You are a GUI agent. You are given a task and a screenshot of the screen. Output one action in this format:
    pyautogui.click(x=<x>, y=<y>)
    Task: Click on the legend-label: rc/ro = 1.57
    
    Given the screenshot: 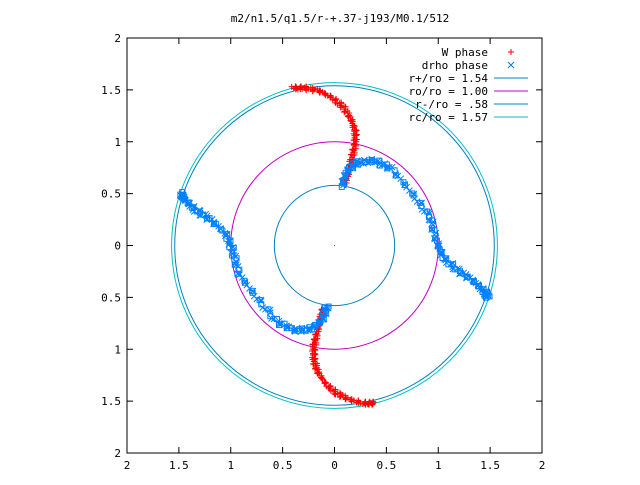 What is the action you would take?
    pyautogui.click(x=448, y=117)
    